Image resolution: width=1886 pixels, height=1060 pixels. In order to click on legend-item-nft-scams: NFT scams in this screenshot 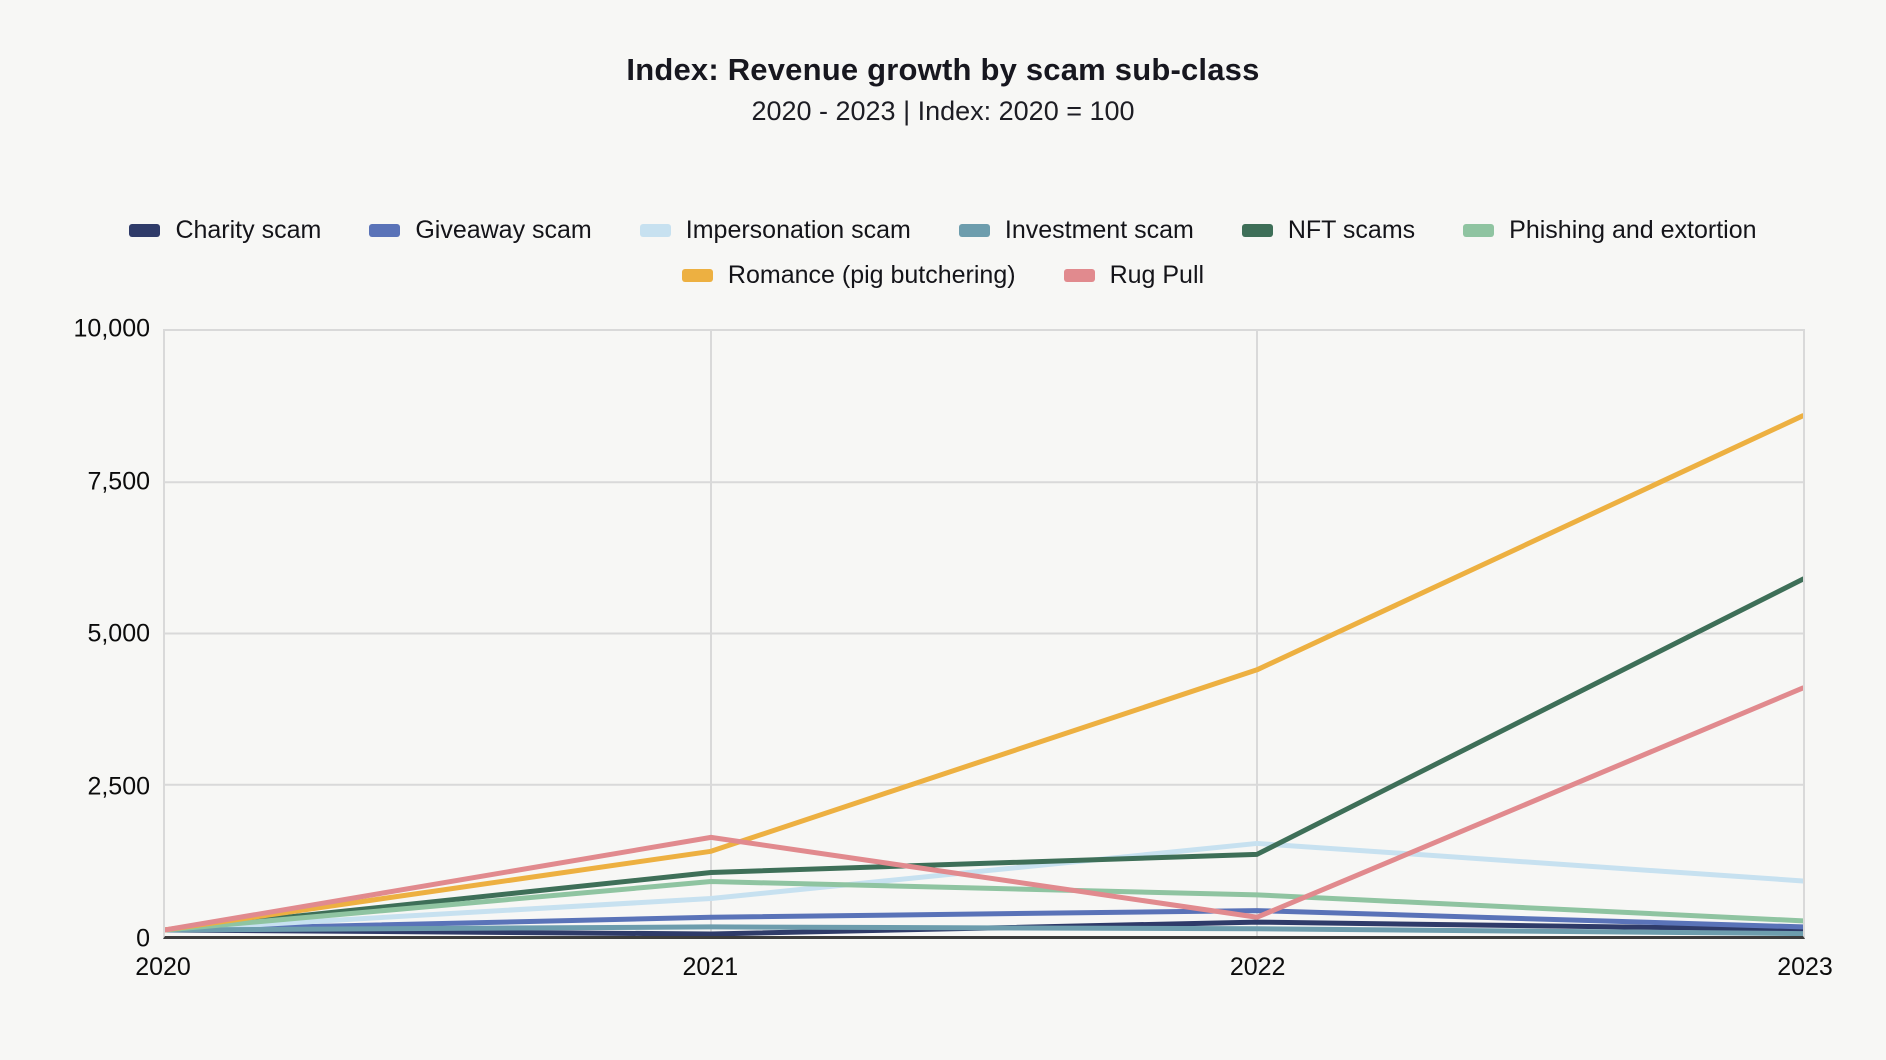, I will do `click(1328, 230)`.